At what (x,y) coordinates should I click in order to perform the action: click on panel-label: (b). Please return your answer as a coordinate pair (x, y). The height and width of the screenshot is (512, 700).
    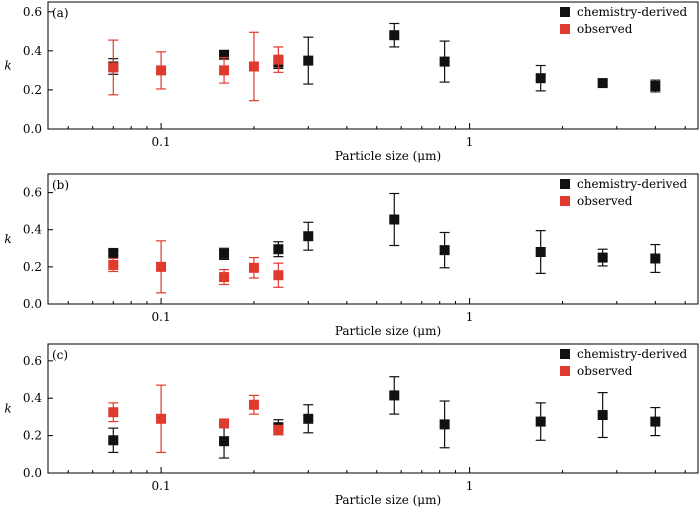
    Looking at the image, I should click on (60, 185).